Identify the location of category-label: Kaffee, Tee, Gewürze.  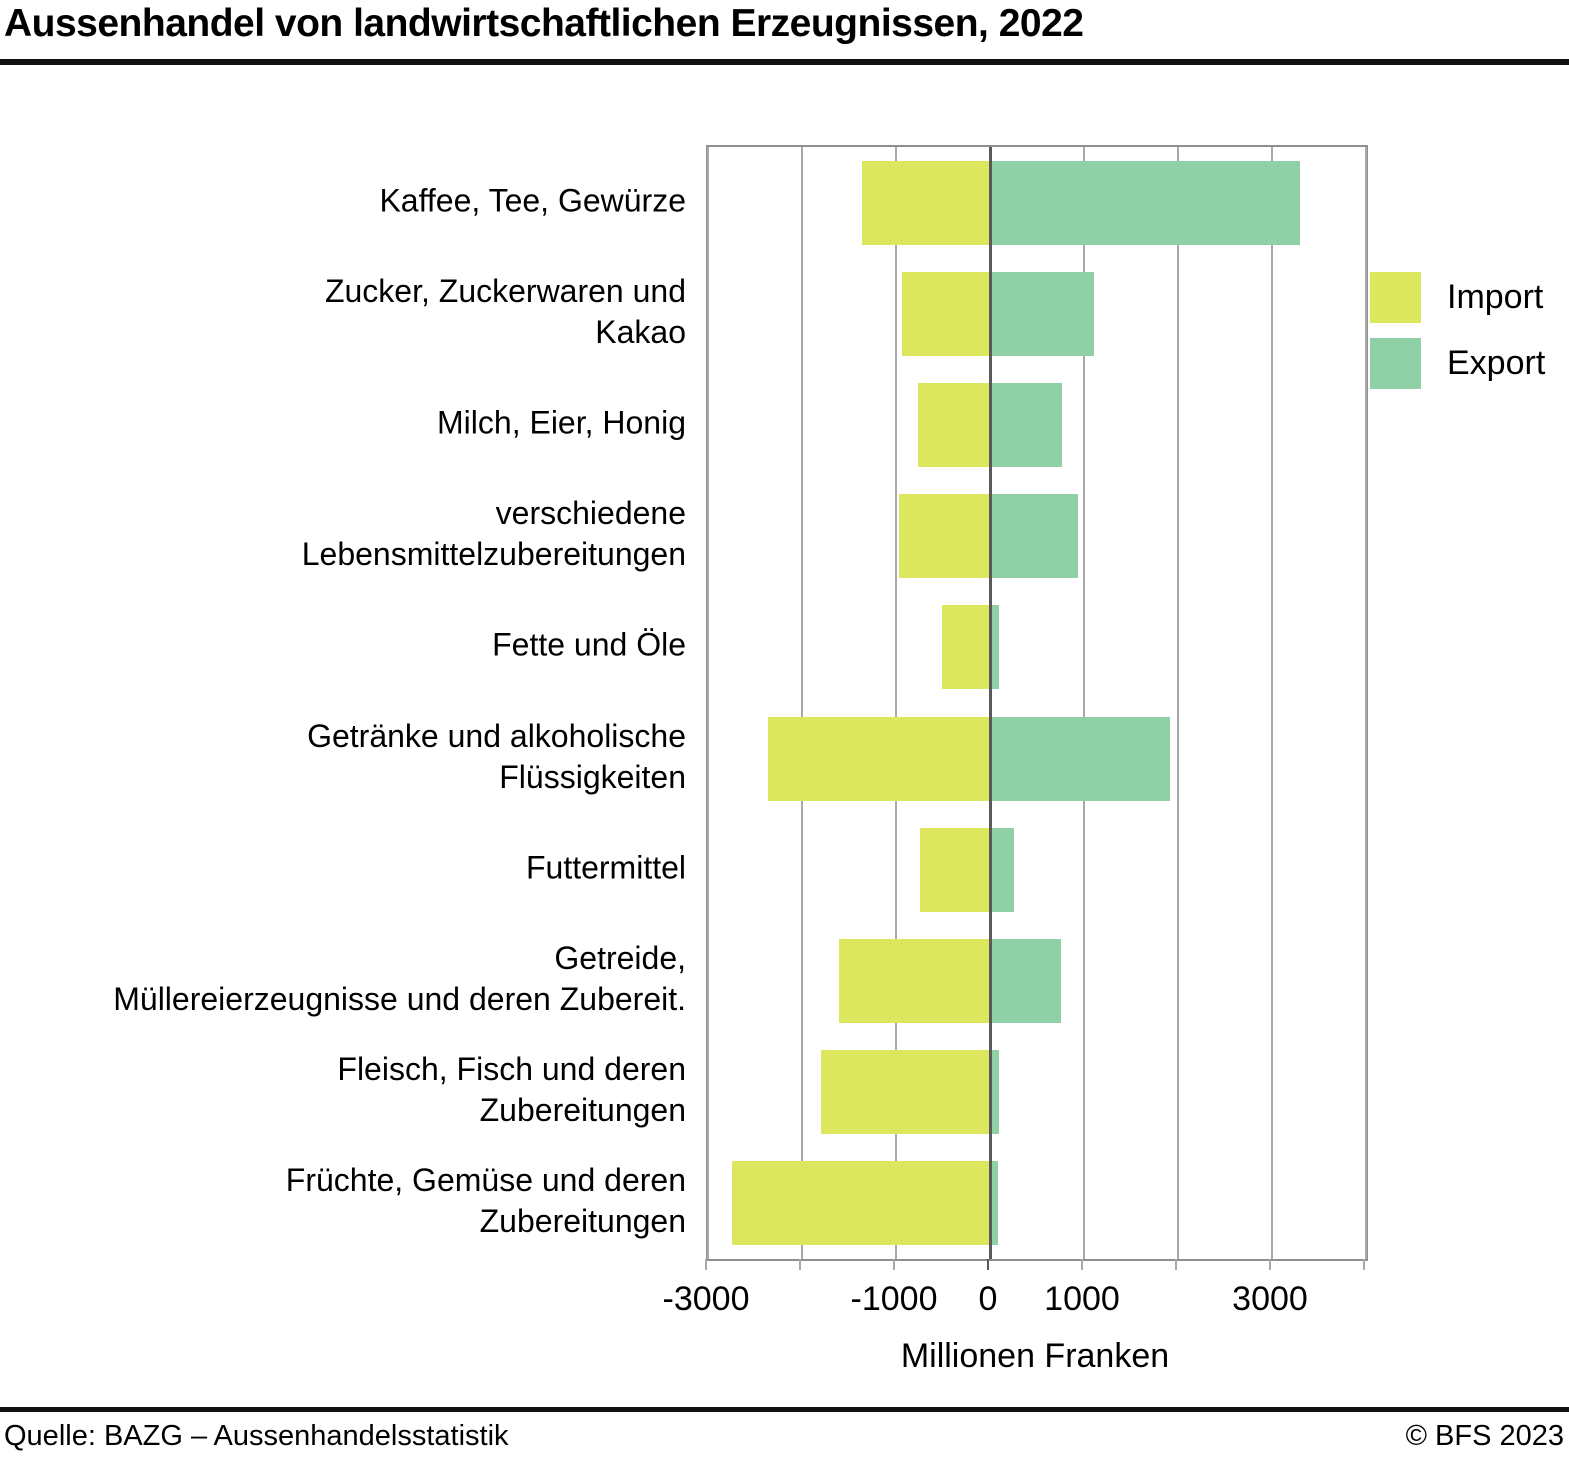
(532, 200).